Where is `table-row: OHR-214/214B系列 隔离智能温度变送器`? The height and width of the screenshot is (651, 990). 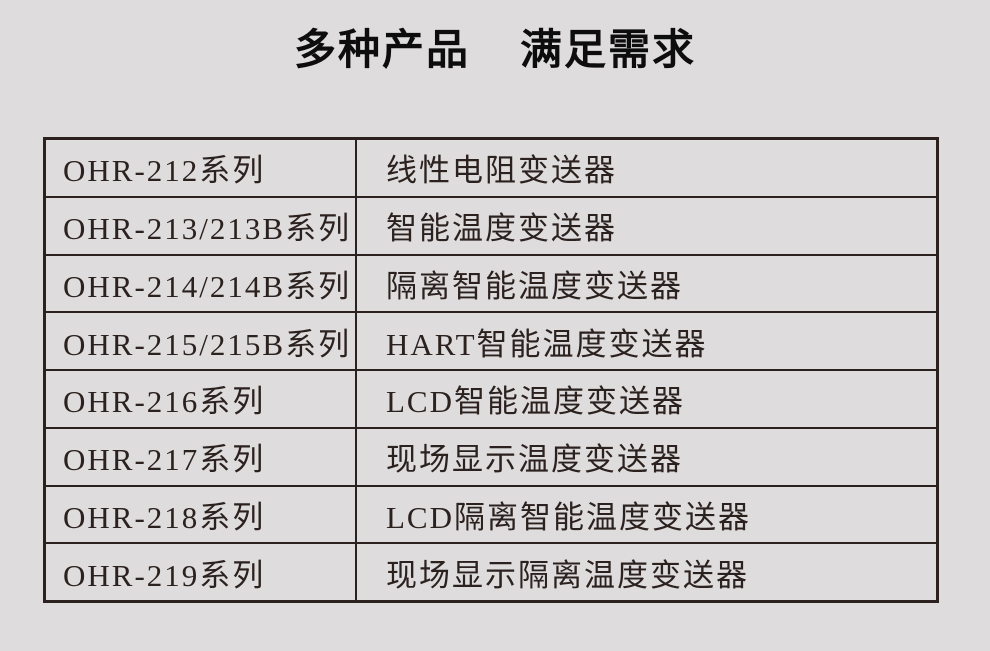
table-row: OHR-214/214B系列 隔离智能温度变送器 is located at coordinates (491, 284).